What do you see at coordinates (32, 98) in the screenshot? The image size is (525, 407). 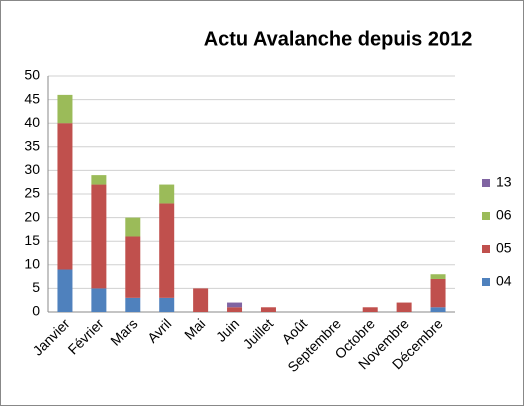 I see `y-tick-label: 45` at bounding box center [32, 98].